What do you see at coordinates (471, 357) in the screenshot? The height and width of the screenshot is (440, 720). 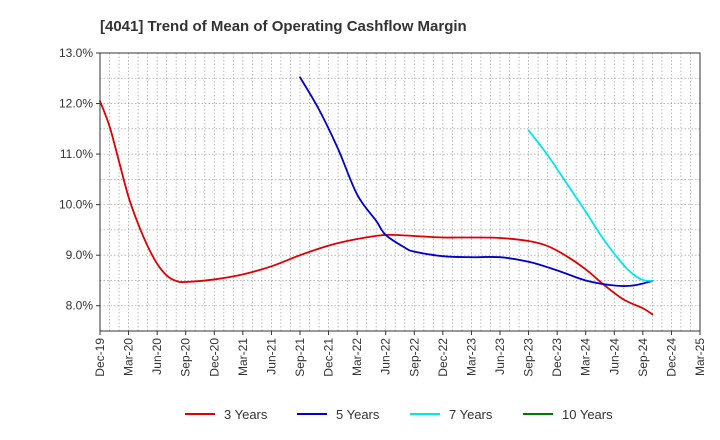 I see `x-tick-label: Mar-23` at bounding box center [471, 357].